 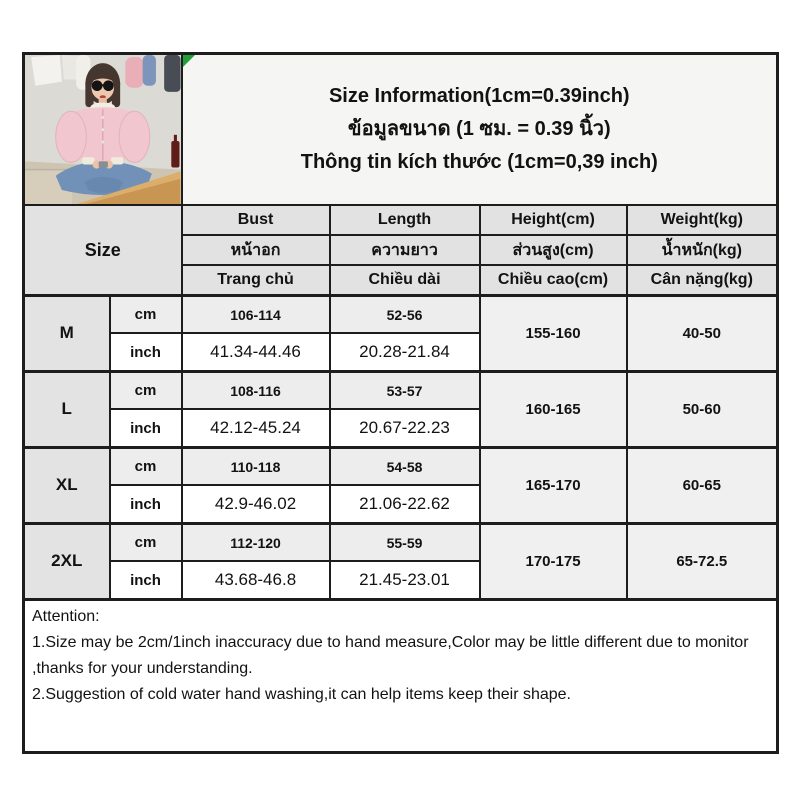 I want to click on title-line-thai: ข้อมูลขนาด (1 ซม. = 0.39 นิ้ว), so click(x=479, y=129).